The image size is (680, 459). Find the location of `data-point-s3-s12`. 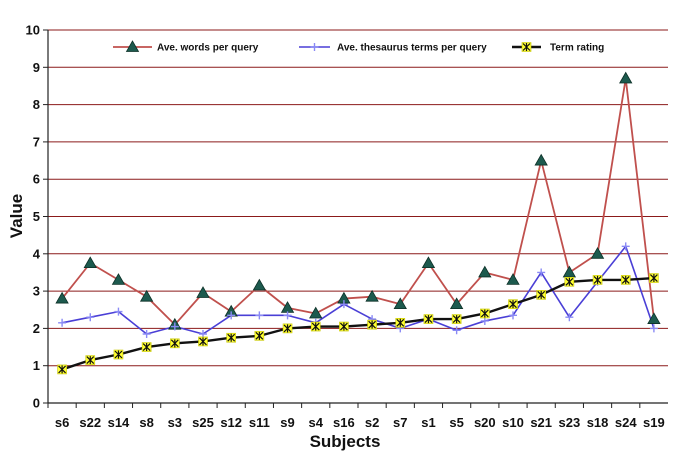

data-point-s3-s12 is located at coordinates (231, 337).